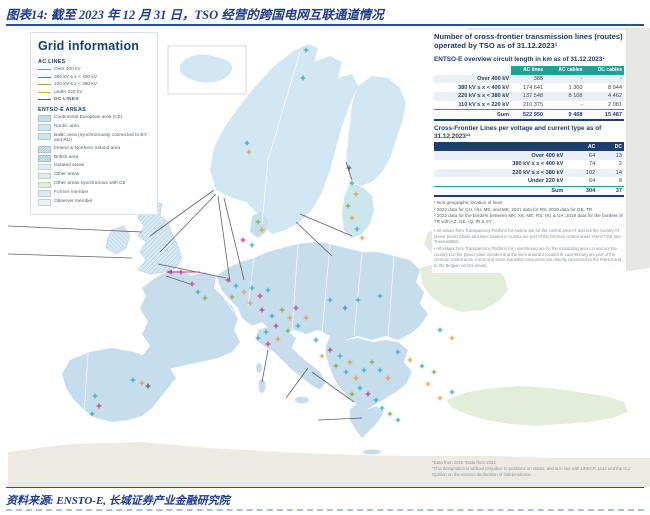 This screenshot has height=515, width=650. Describe the element at coordinates (325, 510) in the screenshot. I see `bottom-divider` at that location.